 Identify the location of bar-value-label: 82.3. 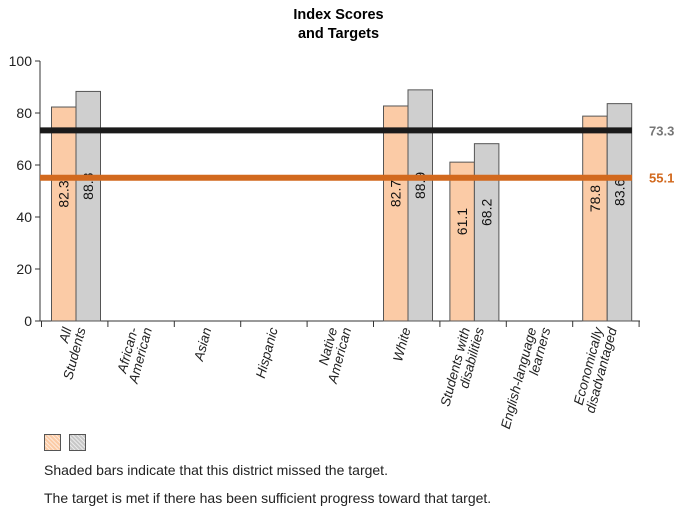
(64, 193).